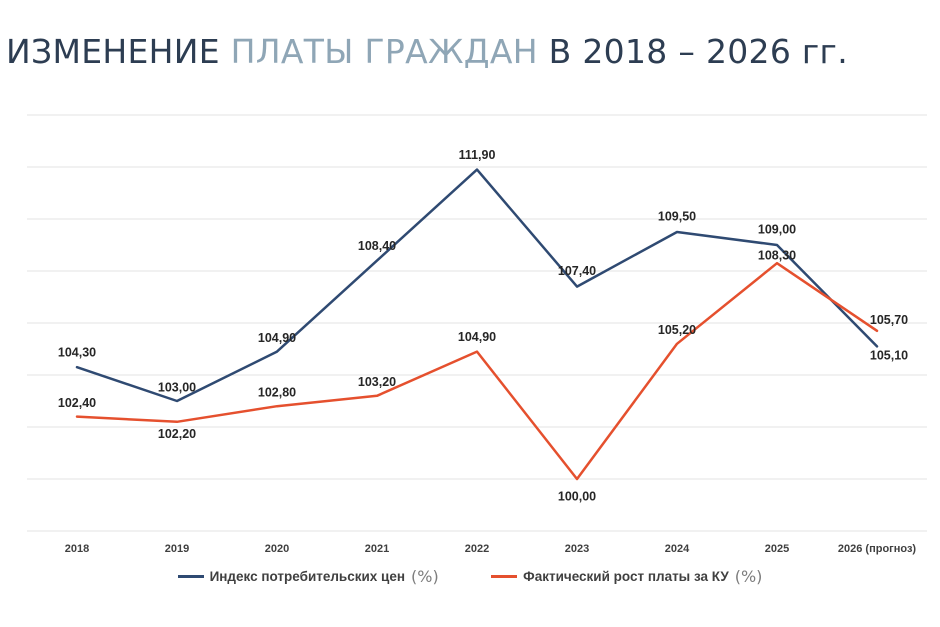  I want to click on legend-label-cpi: Индекс потребительских цен, so click(307, 576).